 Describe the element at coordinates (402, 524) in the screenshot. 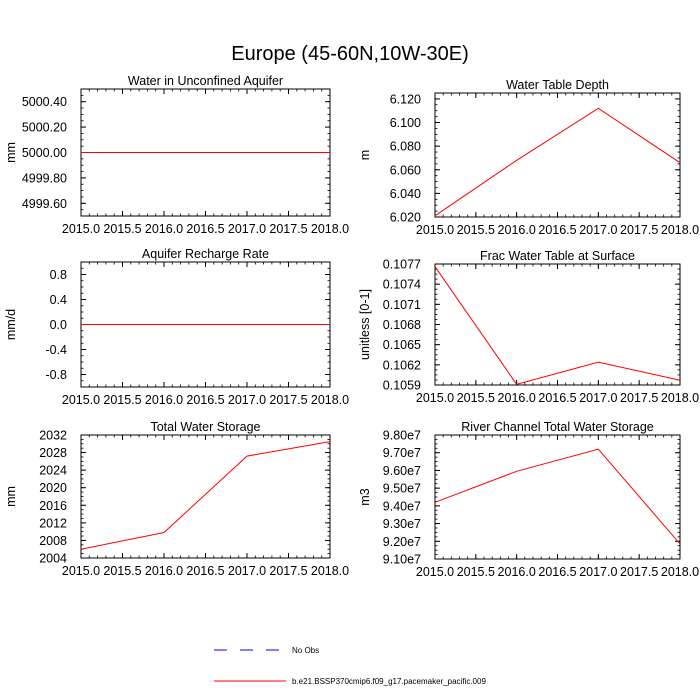

I see `y-tick-label: 9.30e7` at that location.